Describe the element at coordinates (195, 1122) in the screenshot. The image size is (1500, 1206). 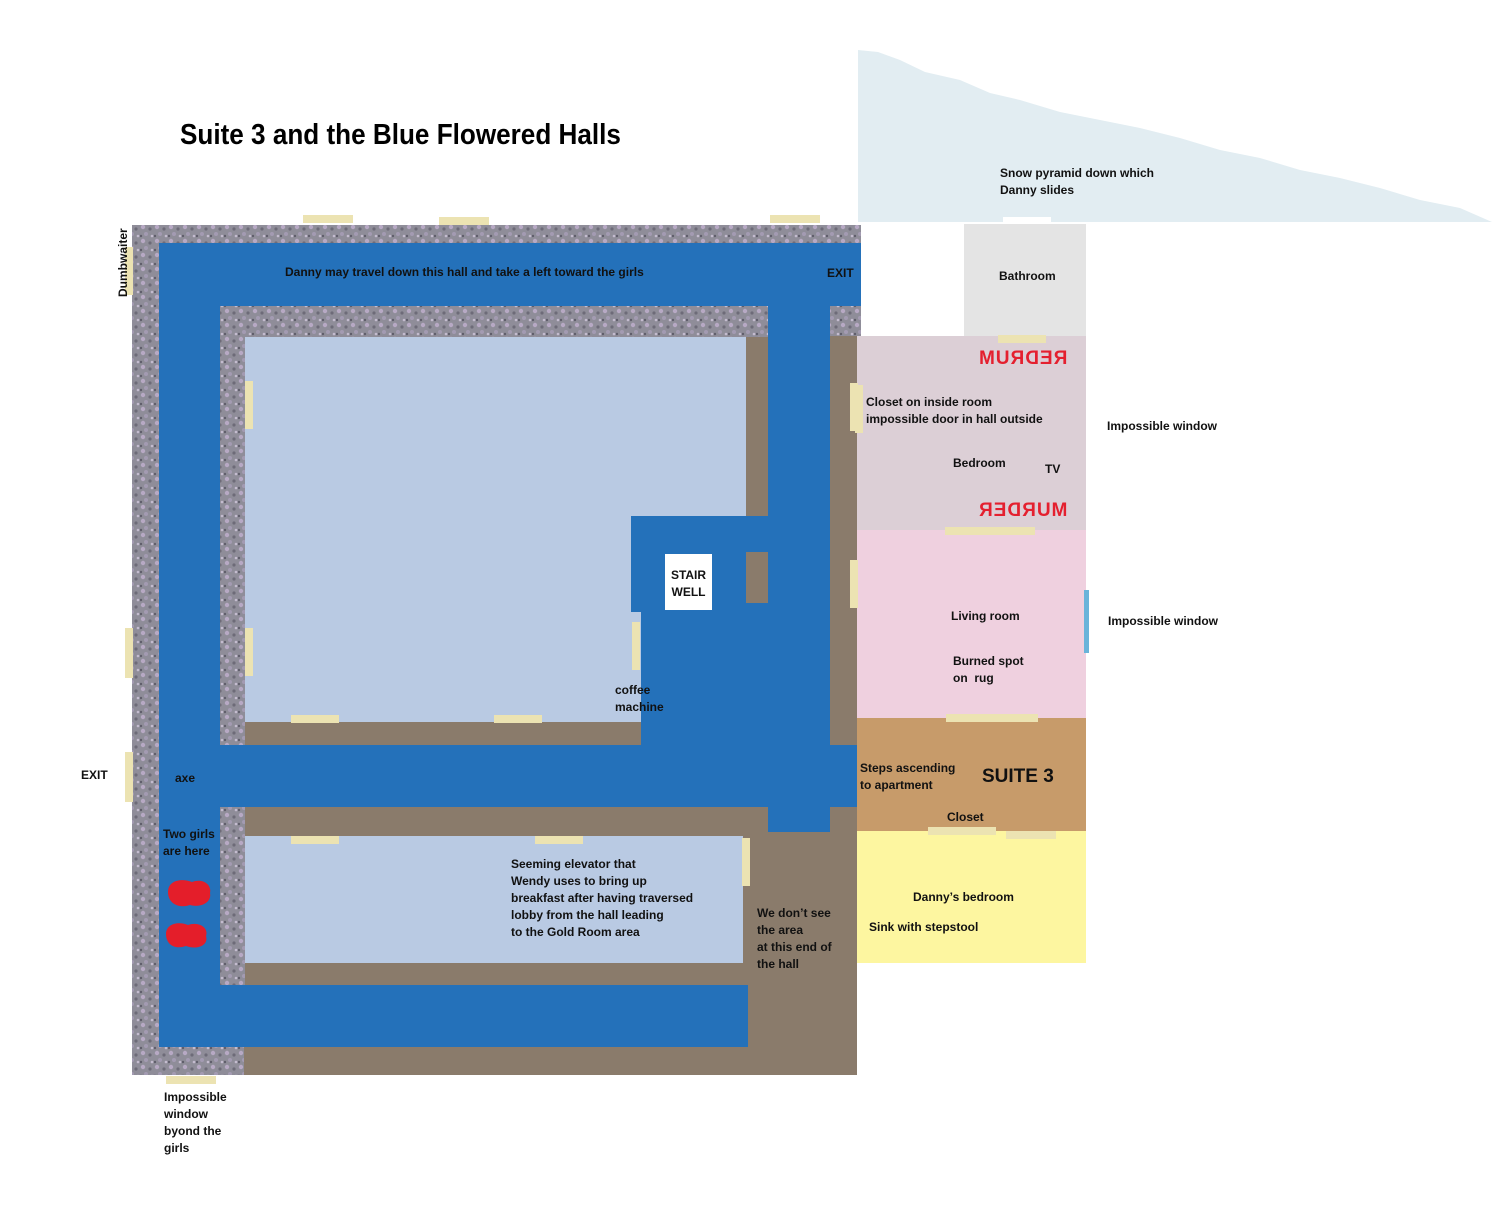
I see `impossible-window-girls-label: Impossible window byond the girls` at that location.